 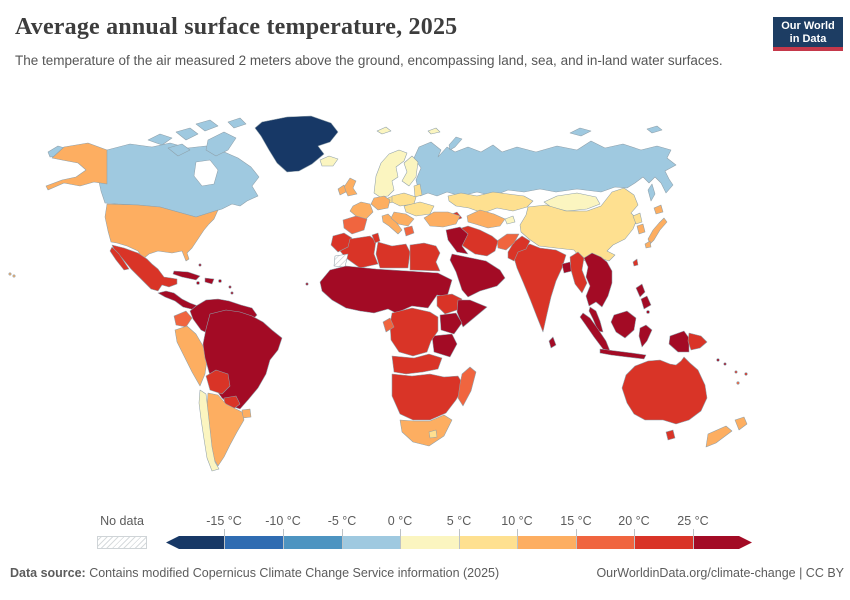 What do you see at coordinates (393, 255) in the screenshot?
I see `country-libya` at bounding box center [393, 255].